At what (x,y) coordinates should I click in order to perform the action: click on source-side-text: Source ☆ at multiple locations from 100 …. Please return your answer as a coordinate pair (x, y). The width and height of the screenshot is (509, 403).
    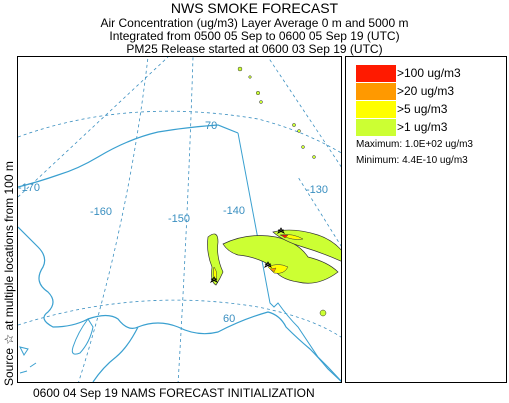
    Looking at the image, I should click on (9, 273).